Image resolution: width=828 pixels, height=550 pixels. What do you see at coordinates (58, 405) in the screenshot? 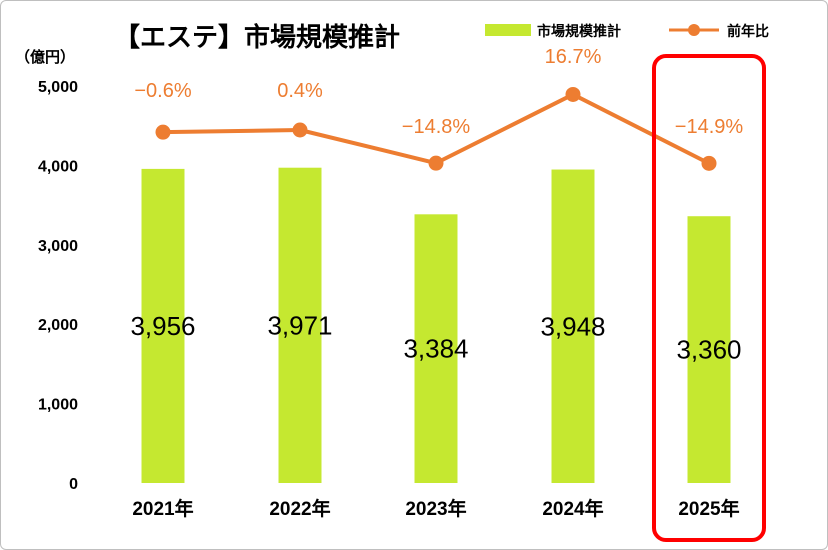
I see `y-tick-label: 1,000` at bounding box center [58, 405].